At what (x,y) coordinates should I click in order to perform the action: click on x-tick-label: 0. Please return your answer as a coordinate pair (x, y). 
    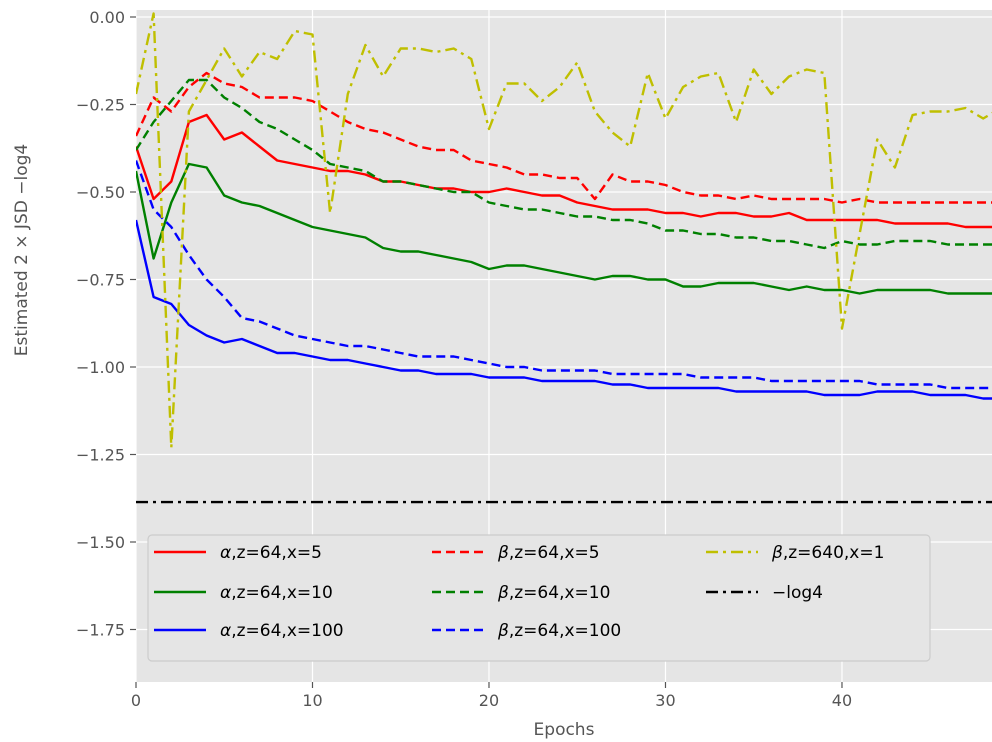
    Looking at the image, I should click on (136, 700).